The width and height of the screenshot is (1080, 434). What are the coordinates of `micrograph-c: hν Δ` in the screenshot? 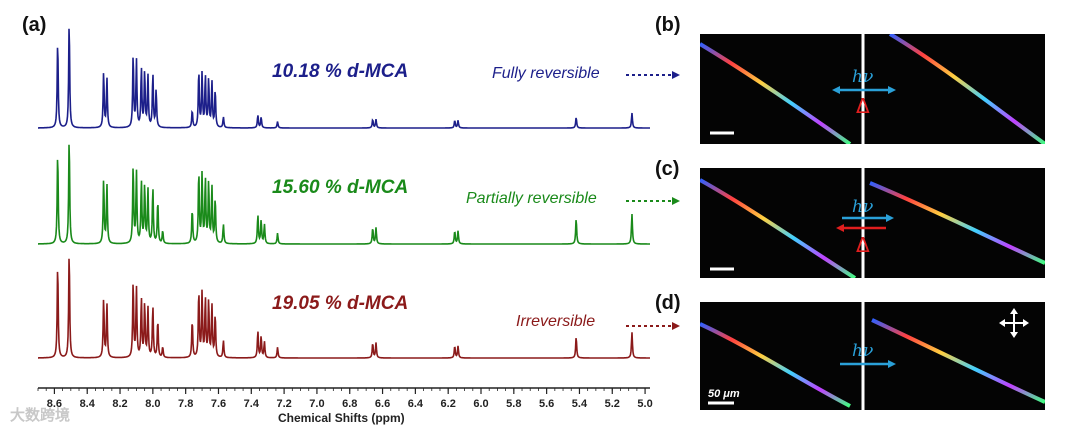 It's located at (872, 223).